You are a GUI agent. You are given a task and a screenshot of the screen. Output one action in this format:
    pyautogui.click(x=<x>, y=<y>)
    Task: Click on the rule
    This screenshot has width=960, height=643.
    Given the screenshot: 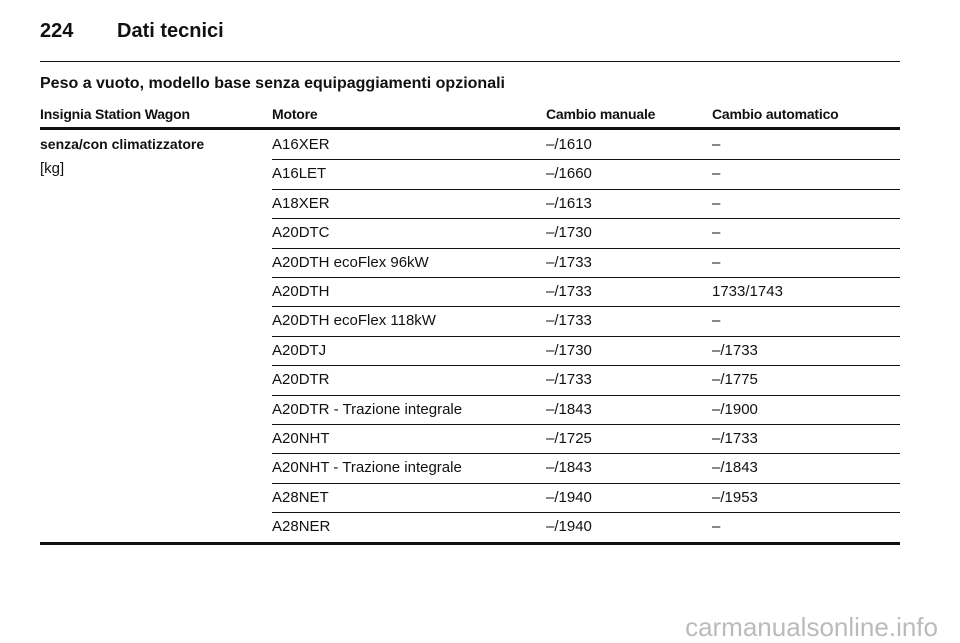 What is the action you would take?
    pyautogui.click(x=470, y=61)
    